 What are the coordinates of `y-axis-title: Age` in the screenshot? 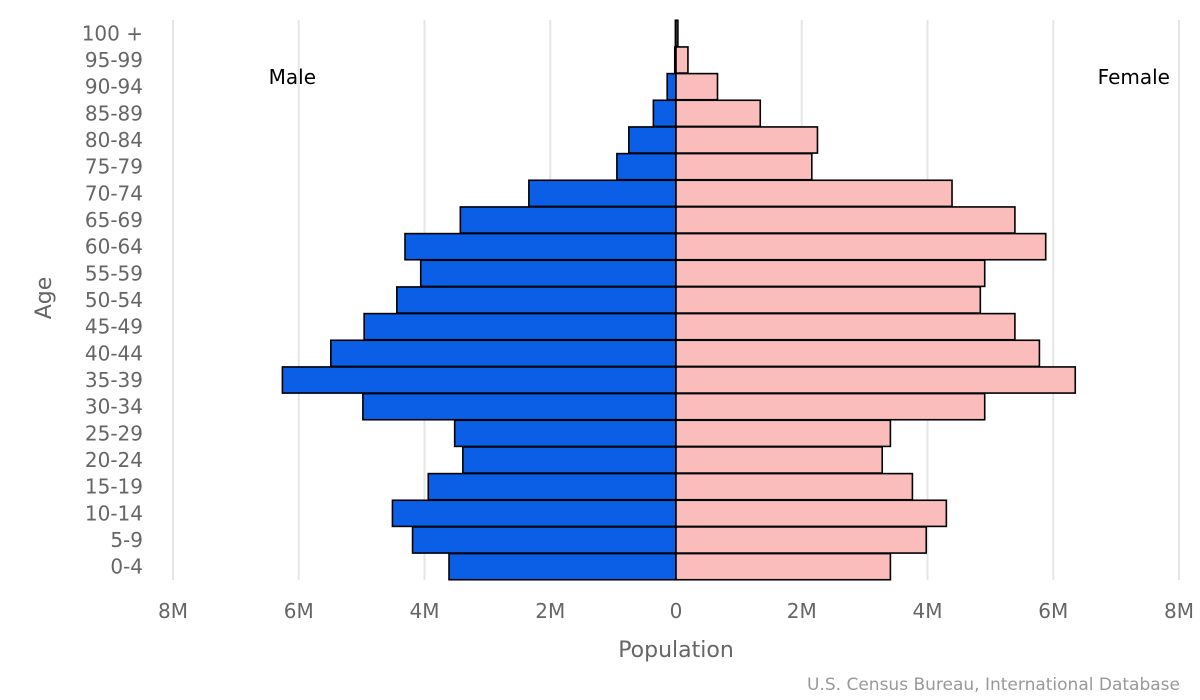 It's located at (44, 298).